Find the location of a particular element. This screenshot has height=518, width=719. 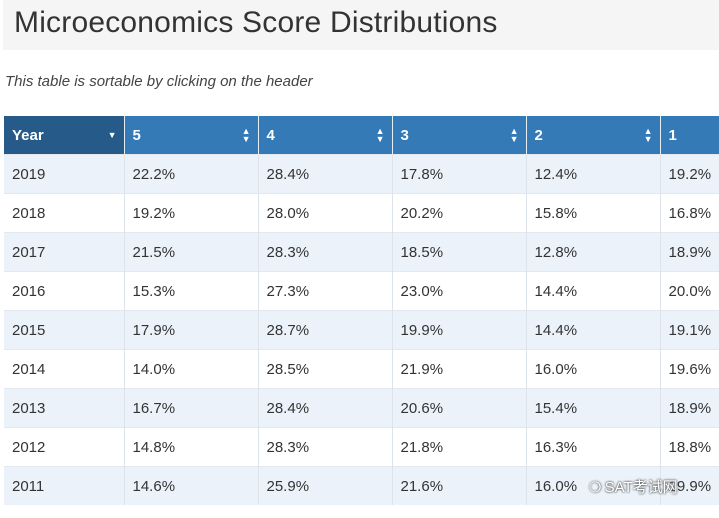

cell-score-3: 21.8% is located at coordinates (459, 447).